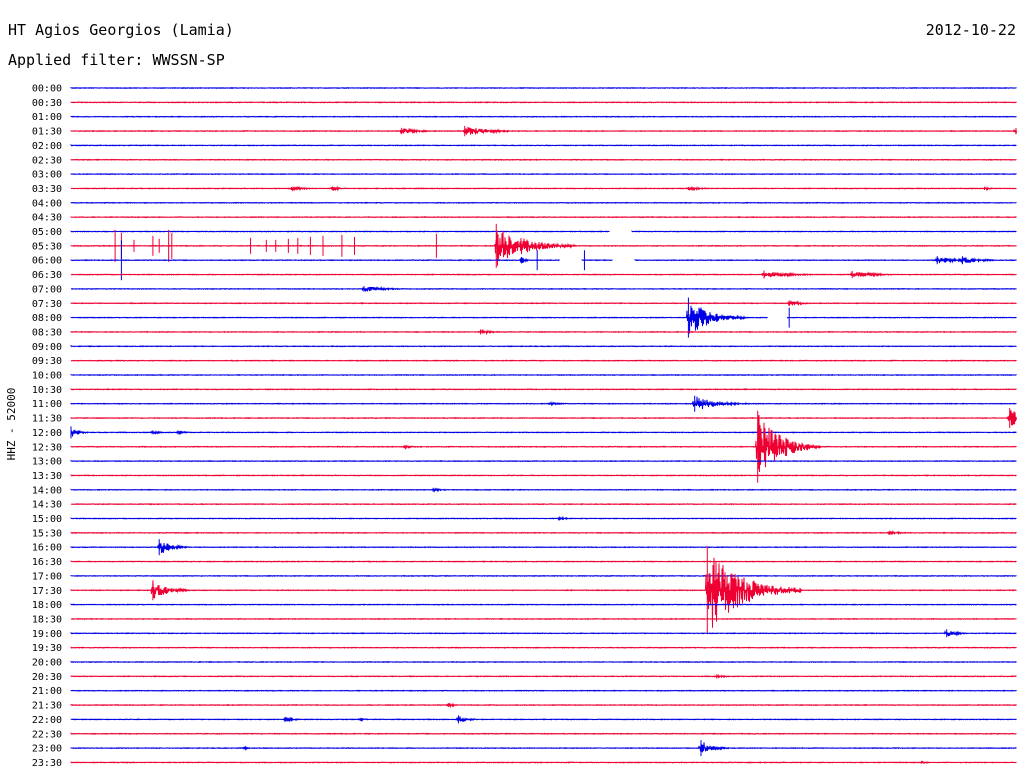  I want to click on row-tick-label: 06:30, so click(47, 275).